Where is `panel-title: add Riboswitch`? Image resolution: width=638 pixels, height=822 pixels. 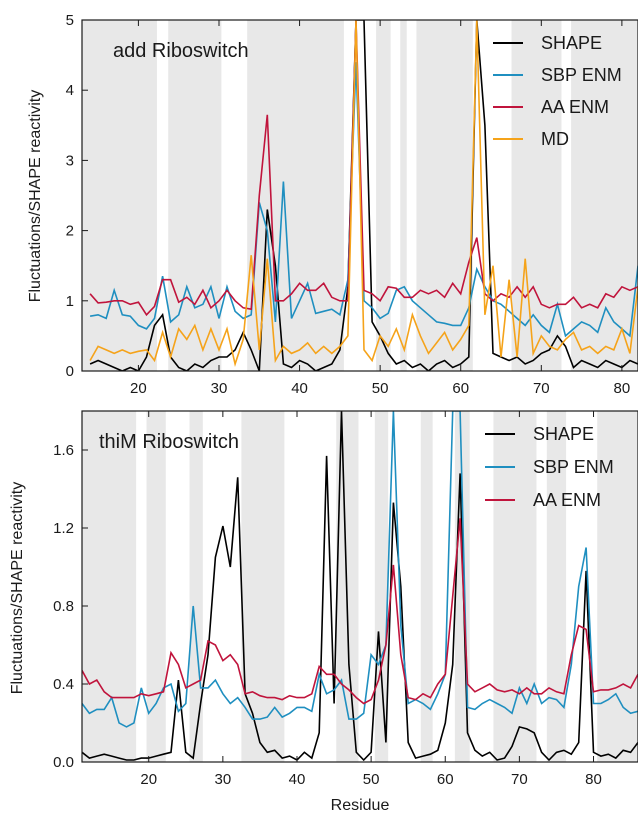
panel-title: add Riboswitch is located at coordinates (181, 51).